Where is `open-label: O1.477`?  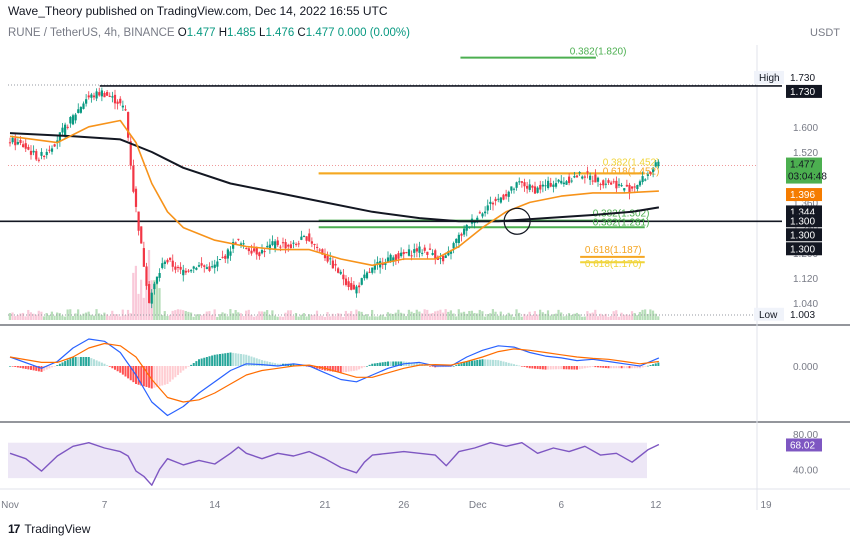
open-label: O1.477 is located at coordinates (196, 33).